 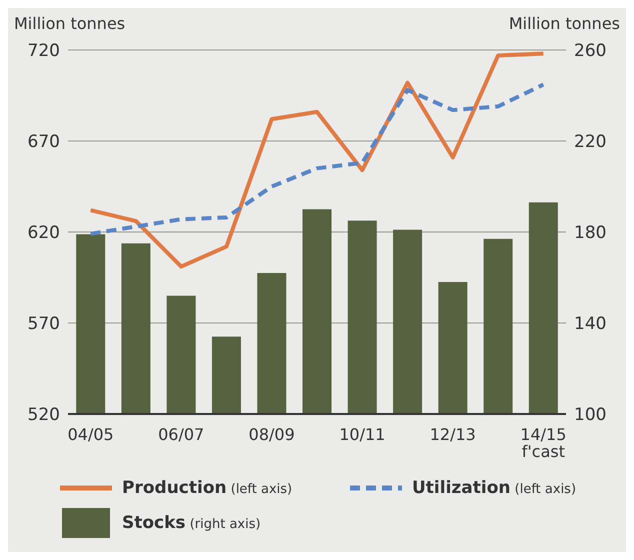 What do you see at coordinates (494, 488) in the screenshot?
I see `legend-label: Utilization (left axis)` at bounding box center [494, 488].